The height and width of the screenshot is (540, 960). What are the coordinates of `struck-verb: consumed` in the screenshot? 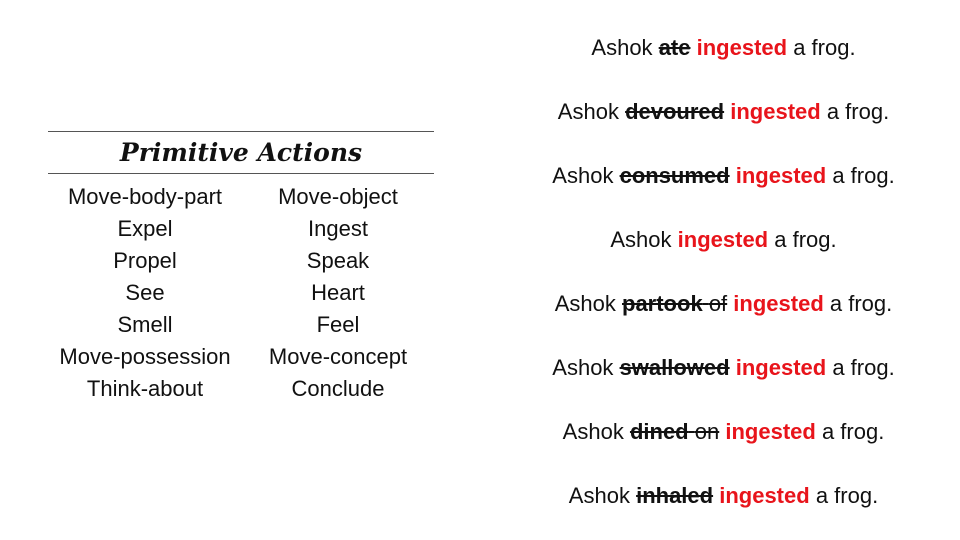 It's located at (674, 175).